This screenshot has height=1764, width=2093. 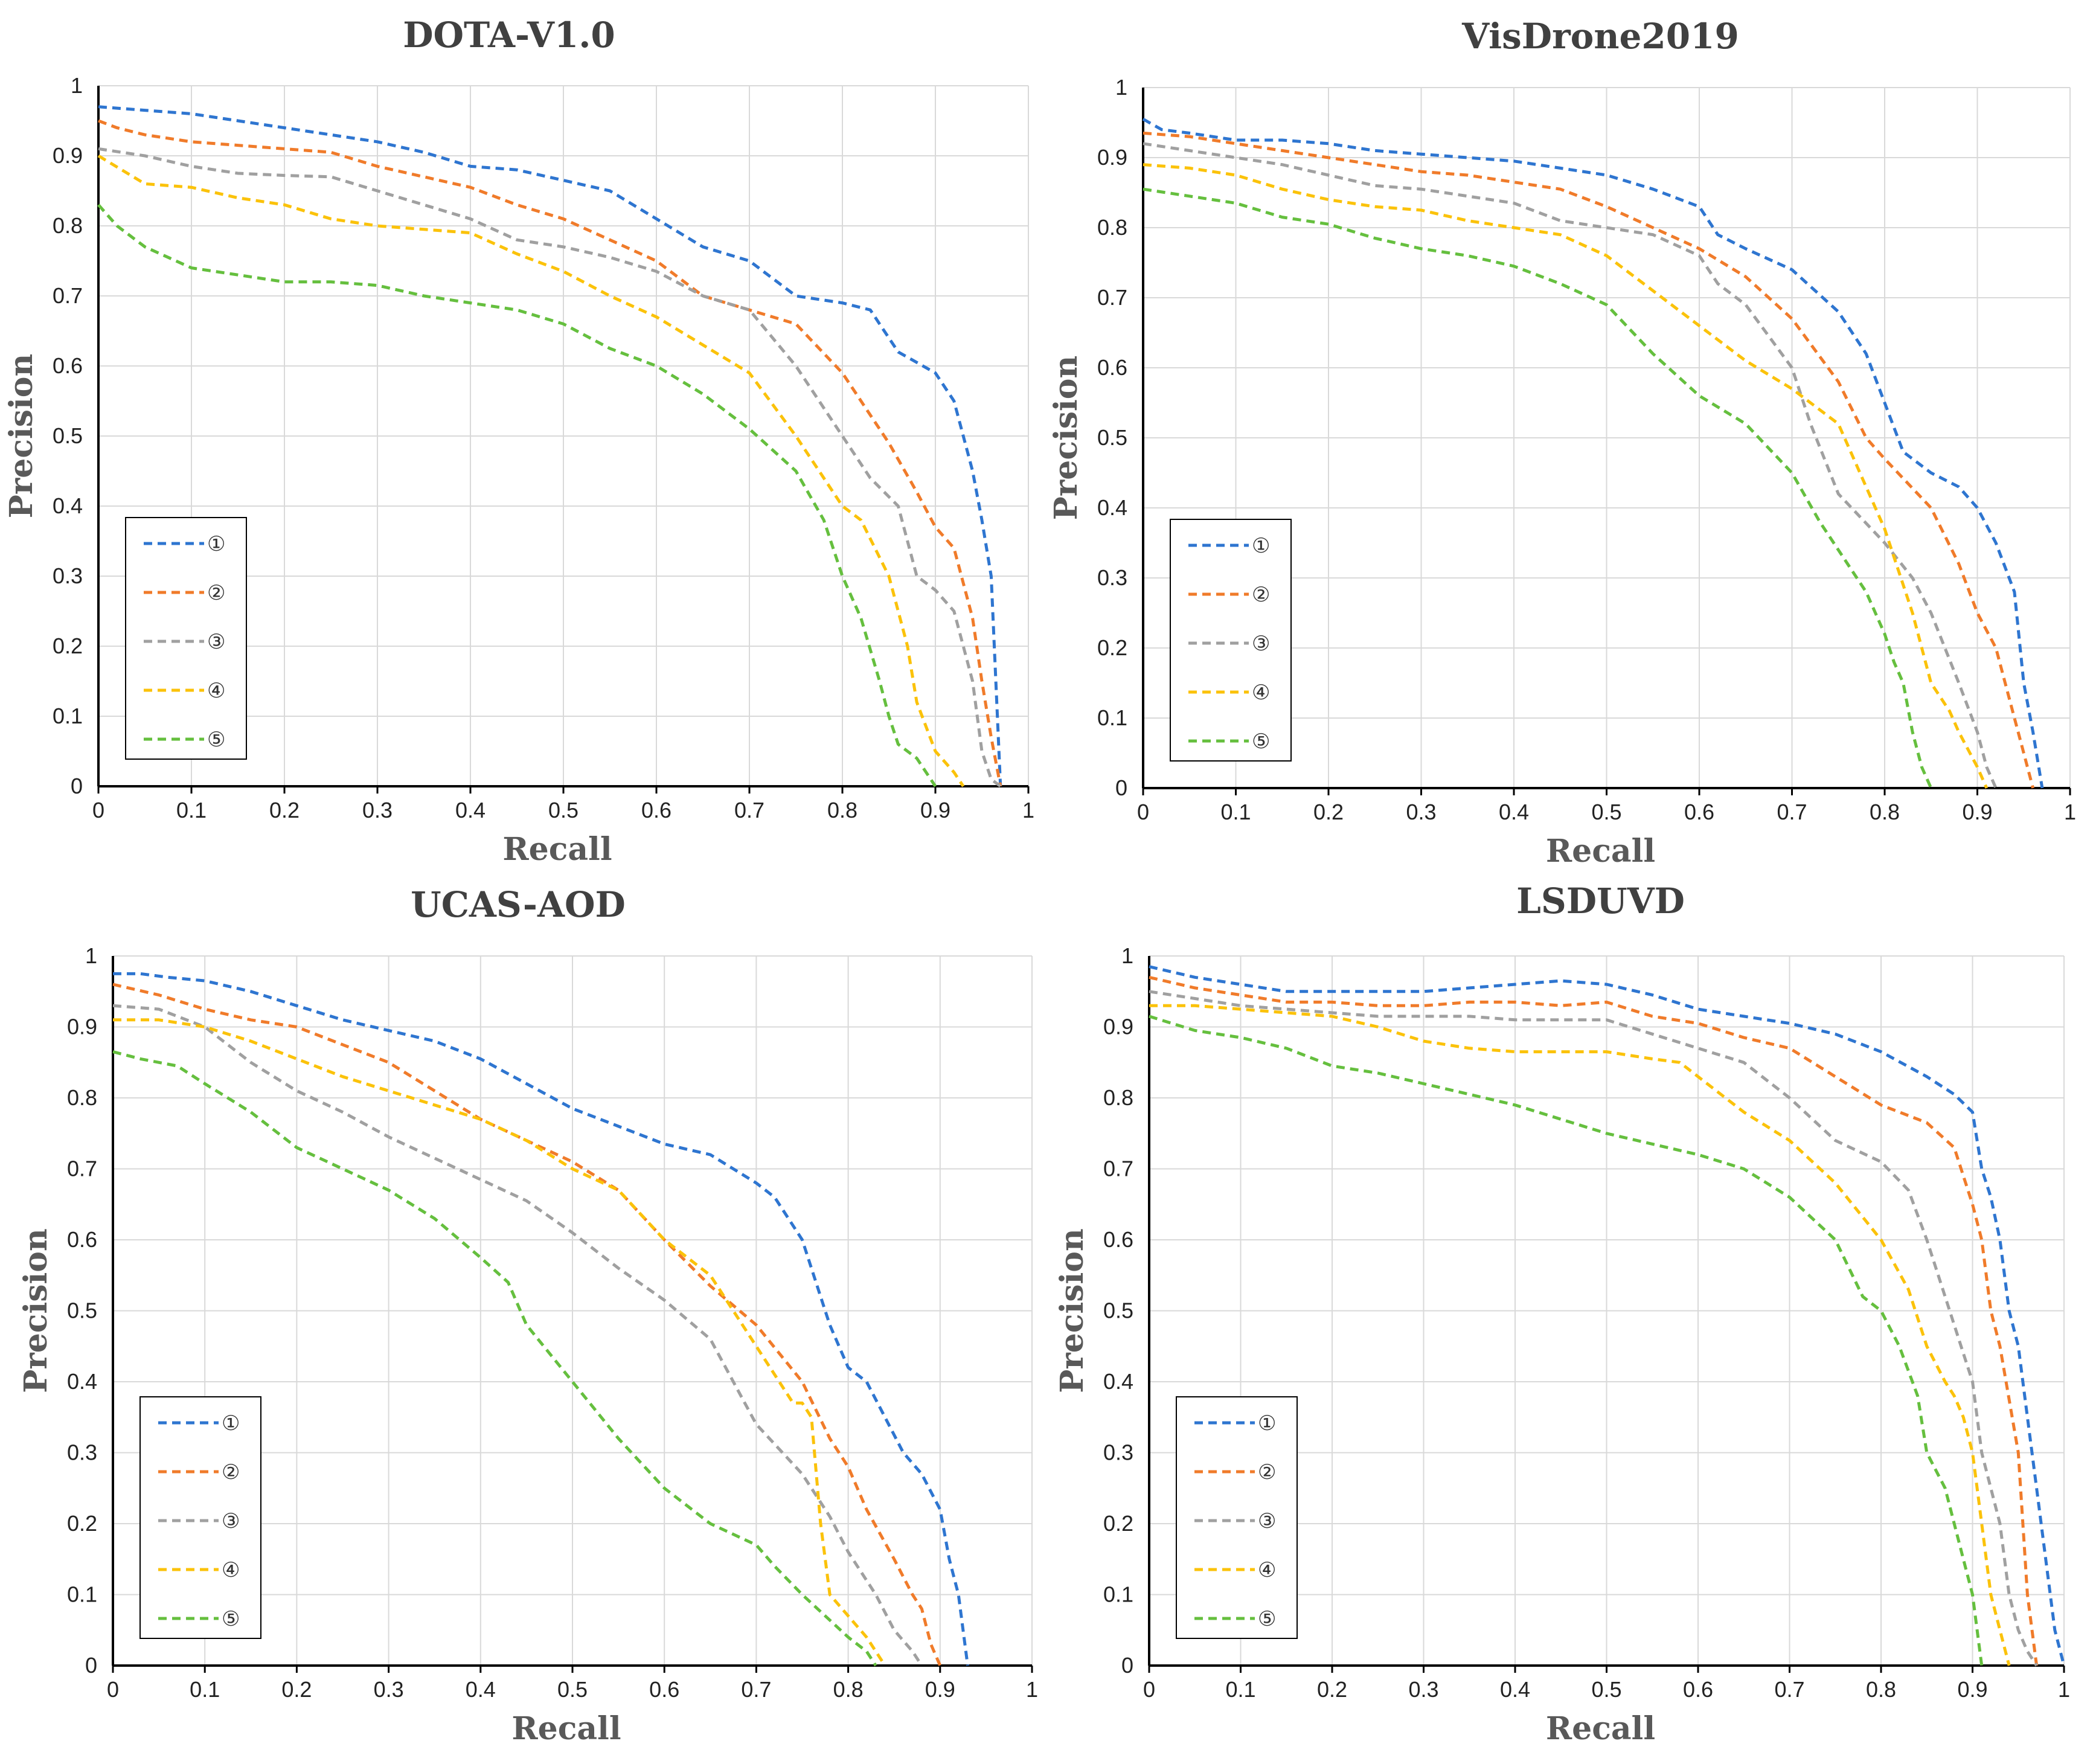 I want to click on y-tick-label: 0, so click(x=1127, y=1666).